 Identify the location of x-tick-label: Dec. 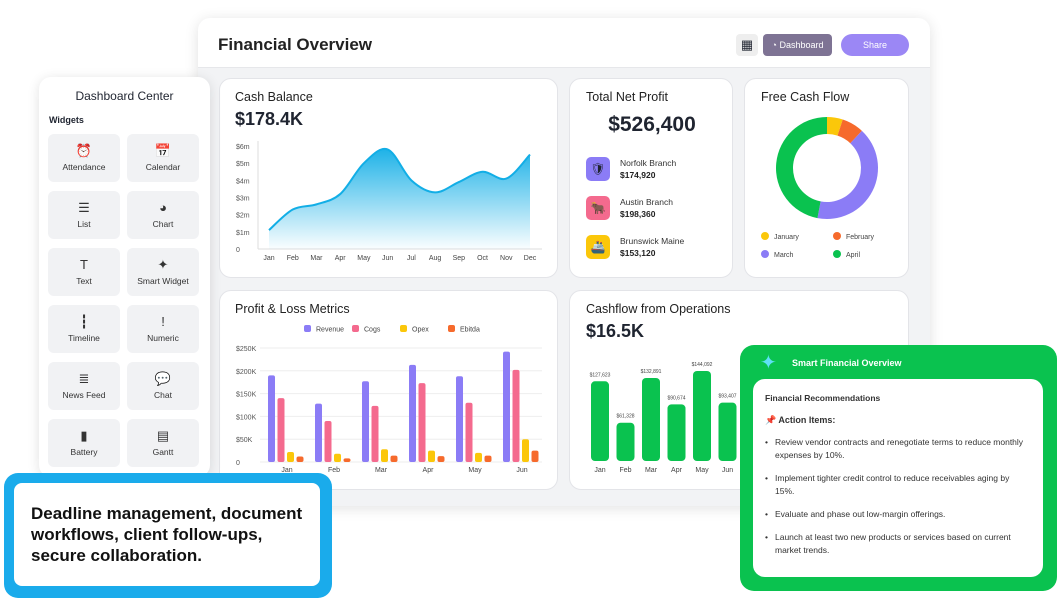
(530, 258).